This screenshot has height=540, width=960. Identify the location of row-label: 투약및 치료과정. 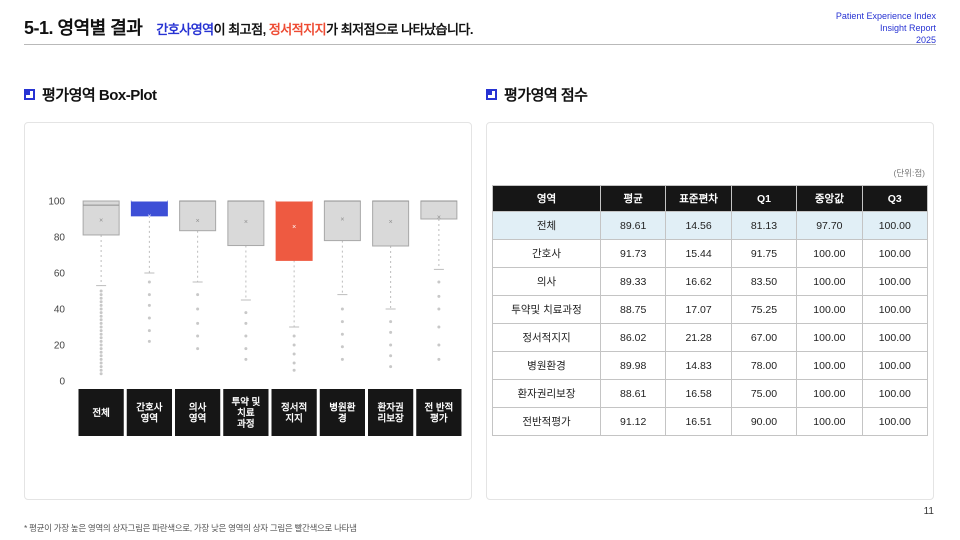
(546, 309).